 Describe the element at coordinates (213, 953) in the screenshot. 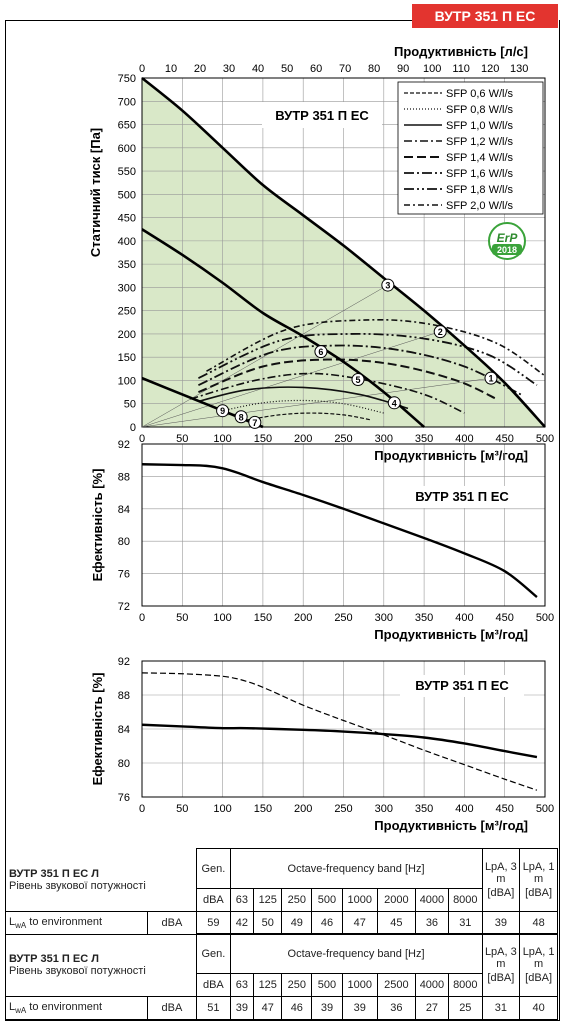

I see `gen-header: Gen.` at that location.